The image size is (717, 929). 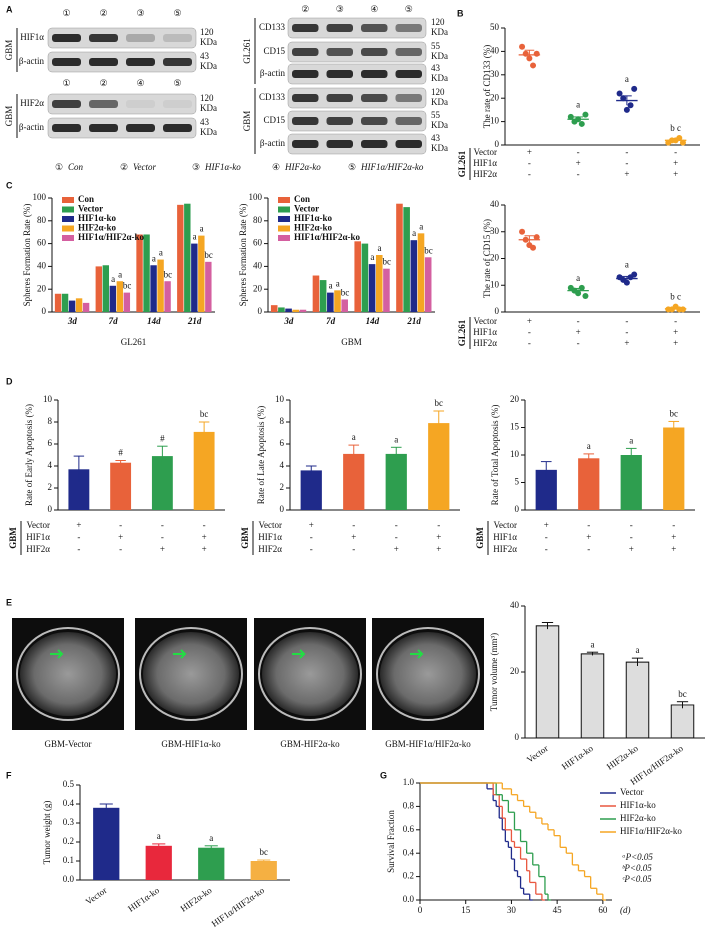 I want to click on condition-name: Vector, so click(x=486, y=152).